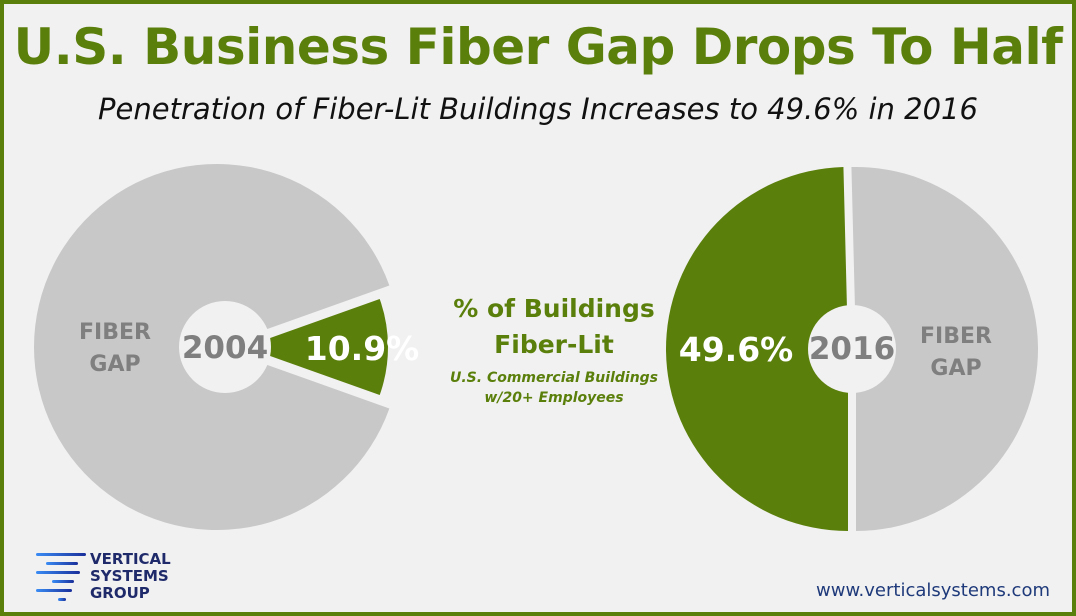 The width and height of the screenshot is (1076, 616). I want to click on logo-bars-icon, so click(61, 577).